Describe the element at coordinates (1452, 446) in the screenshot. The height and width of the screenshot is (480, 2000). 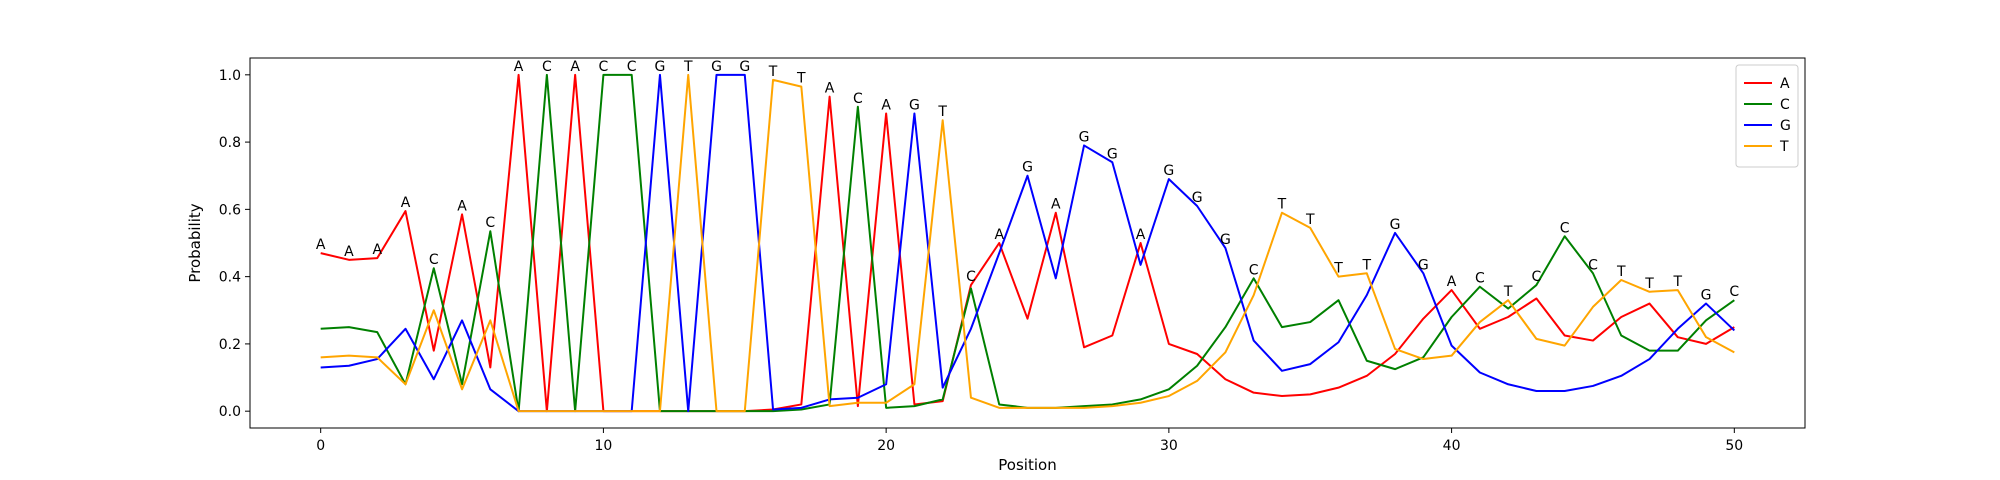
I see `x-tick-label: 40` at that location.